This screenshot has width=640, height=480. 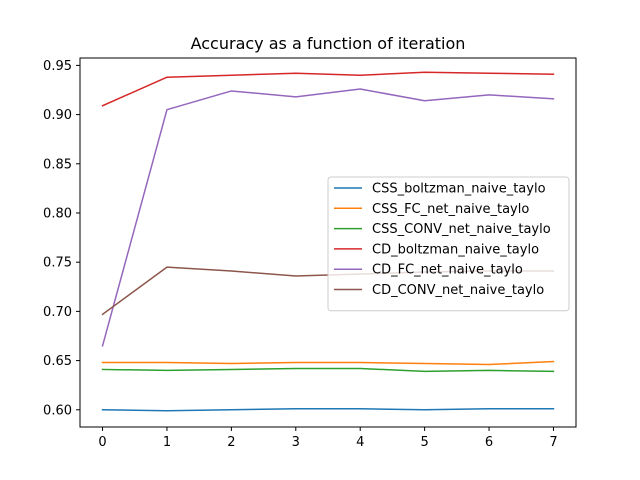 What do you see at coordinates (424, 442) in the screenshot?
I see `x-tick-label: 5` at bounding box center [424, 442].